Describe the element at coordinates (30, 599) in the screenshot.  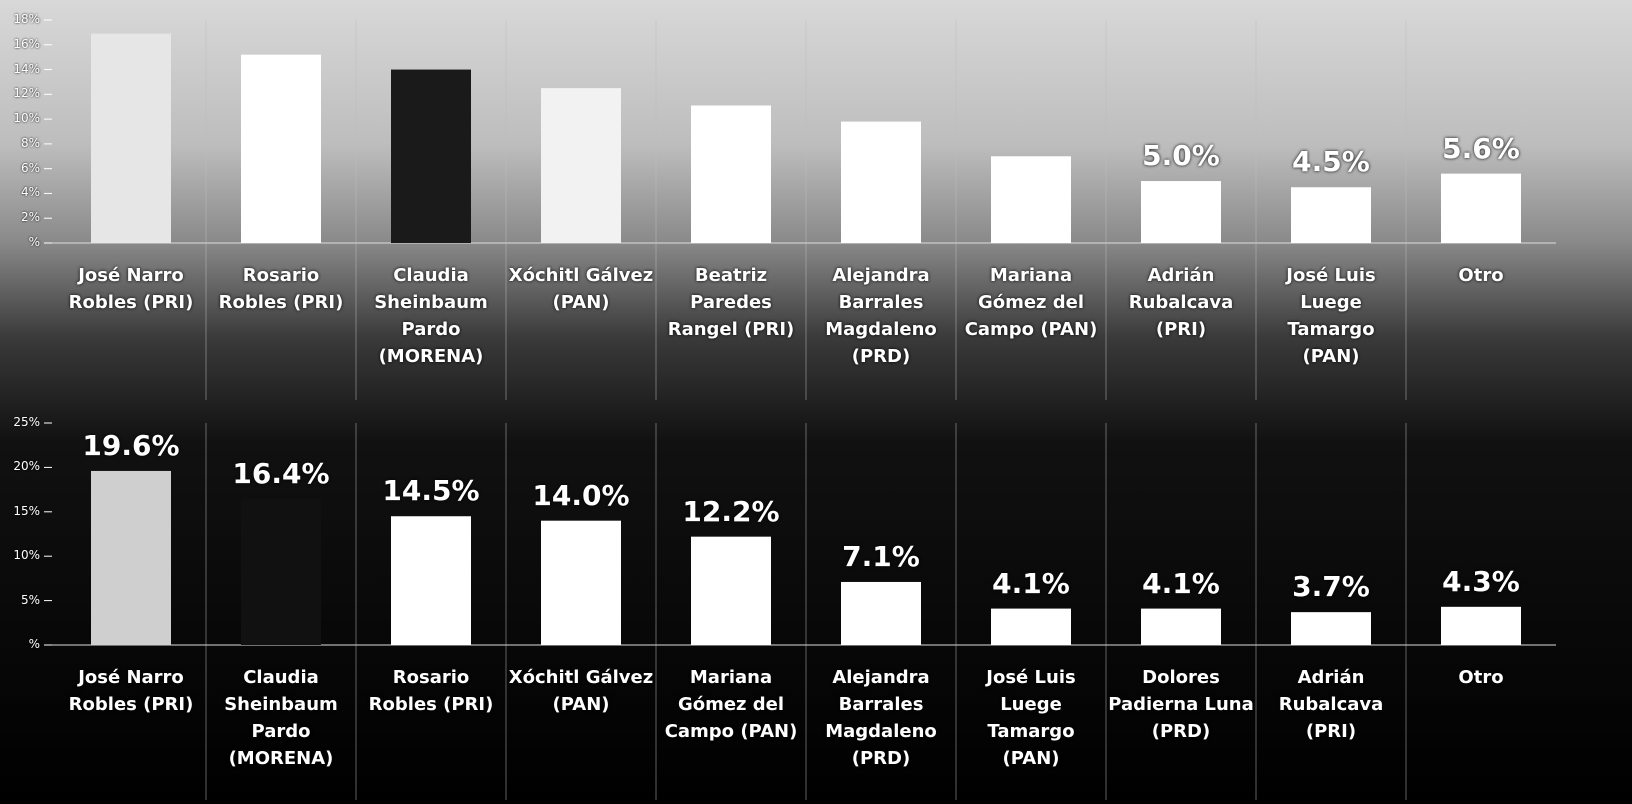
I see `y-tick-label: 5%` at that location.